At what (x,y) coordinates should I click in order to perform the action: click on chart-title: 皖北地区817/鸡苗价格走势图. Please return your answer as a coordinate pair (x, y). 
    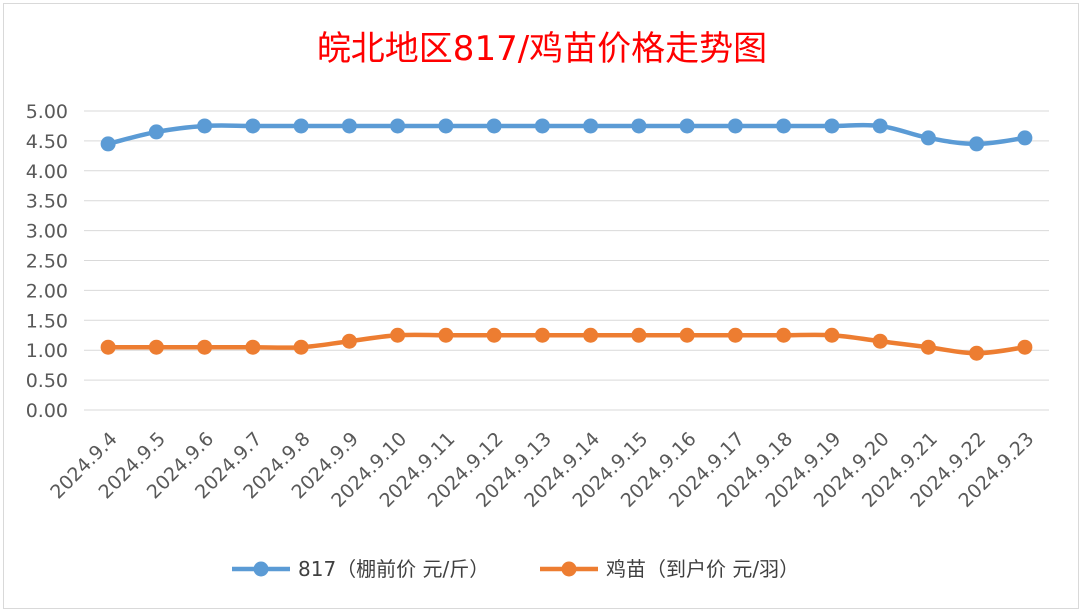
    Looking at the image, I should click on (542, 49).